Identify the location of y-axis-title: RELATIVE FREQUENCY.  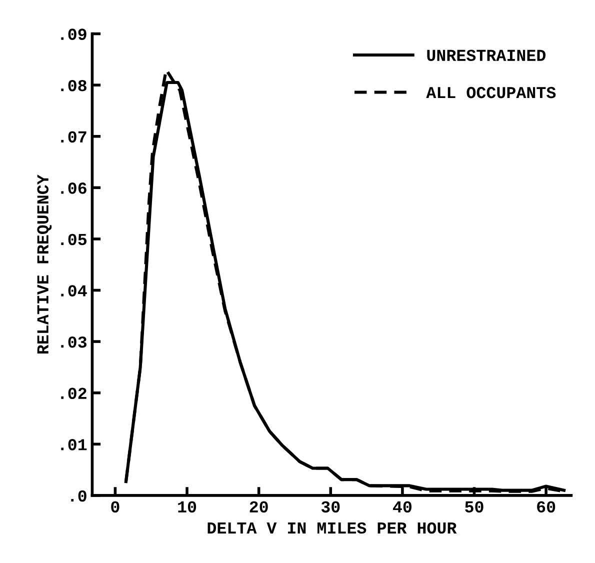
(44, 264).